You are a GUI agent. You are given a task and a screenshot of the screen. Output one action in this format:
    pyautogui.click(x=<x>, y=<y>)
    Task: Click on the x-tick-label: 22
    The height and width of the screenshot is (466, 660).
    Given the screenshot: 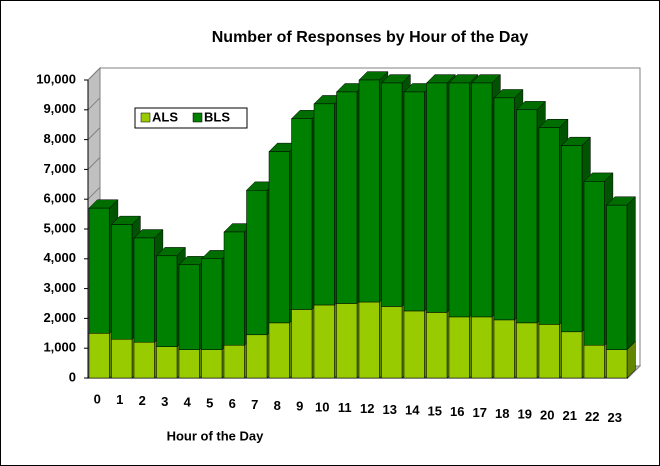 What is the action you would take?
    pyautogui.click(x=592, y=416)
    